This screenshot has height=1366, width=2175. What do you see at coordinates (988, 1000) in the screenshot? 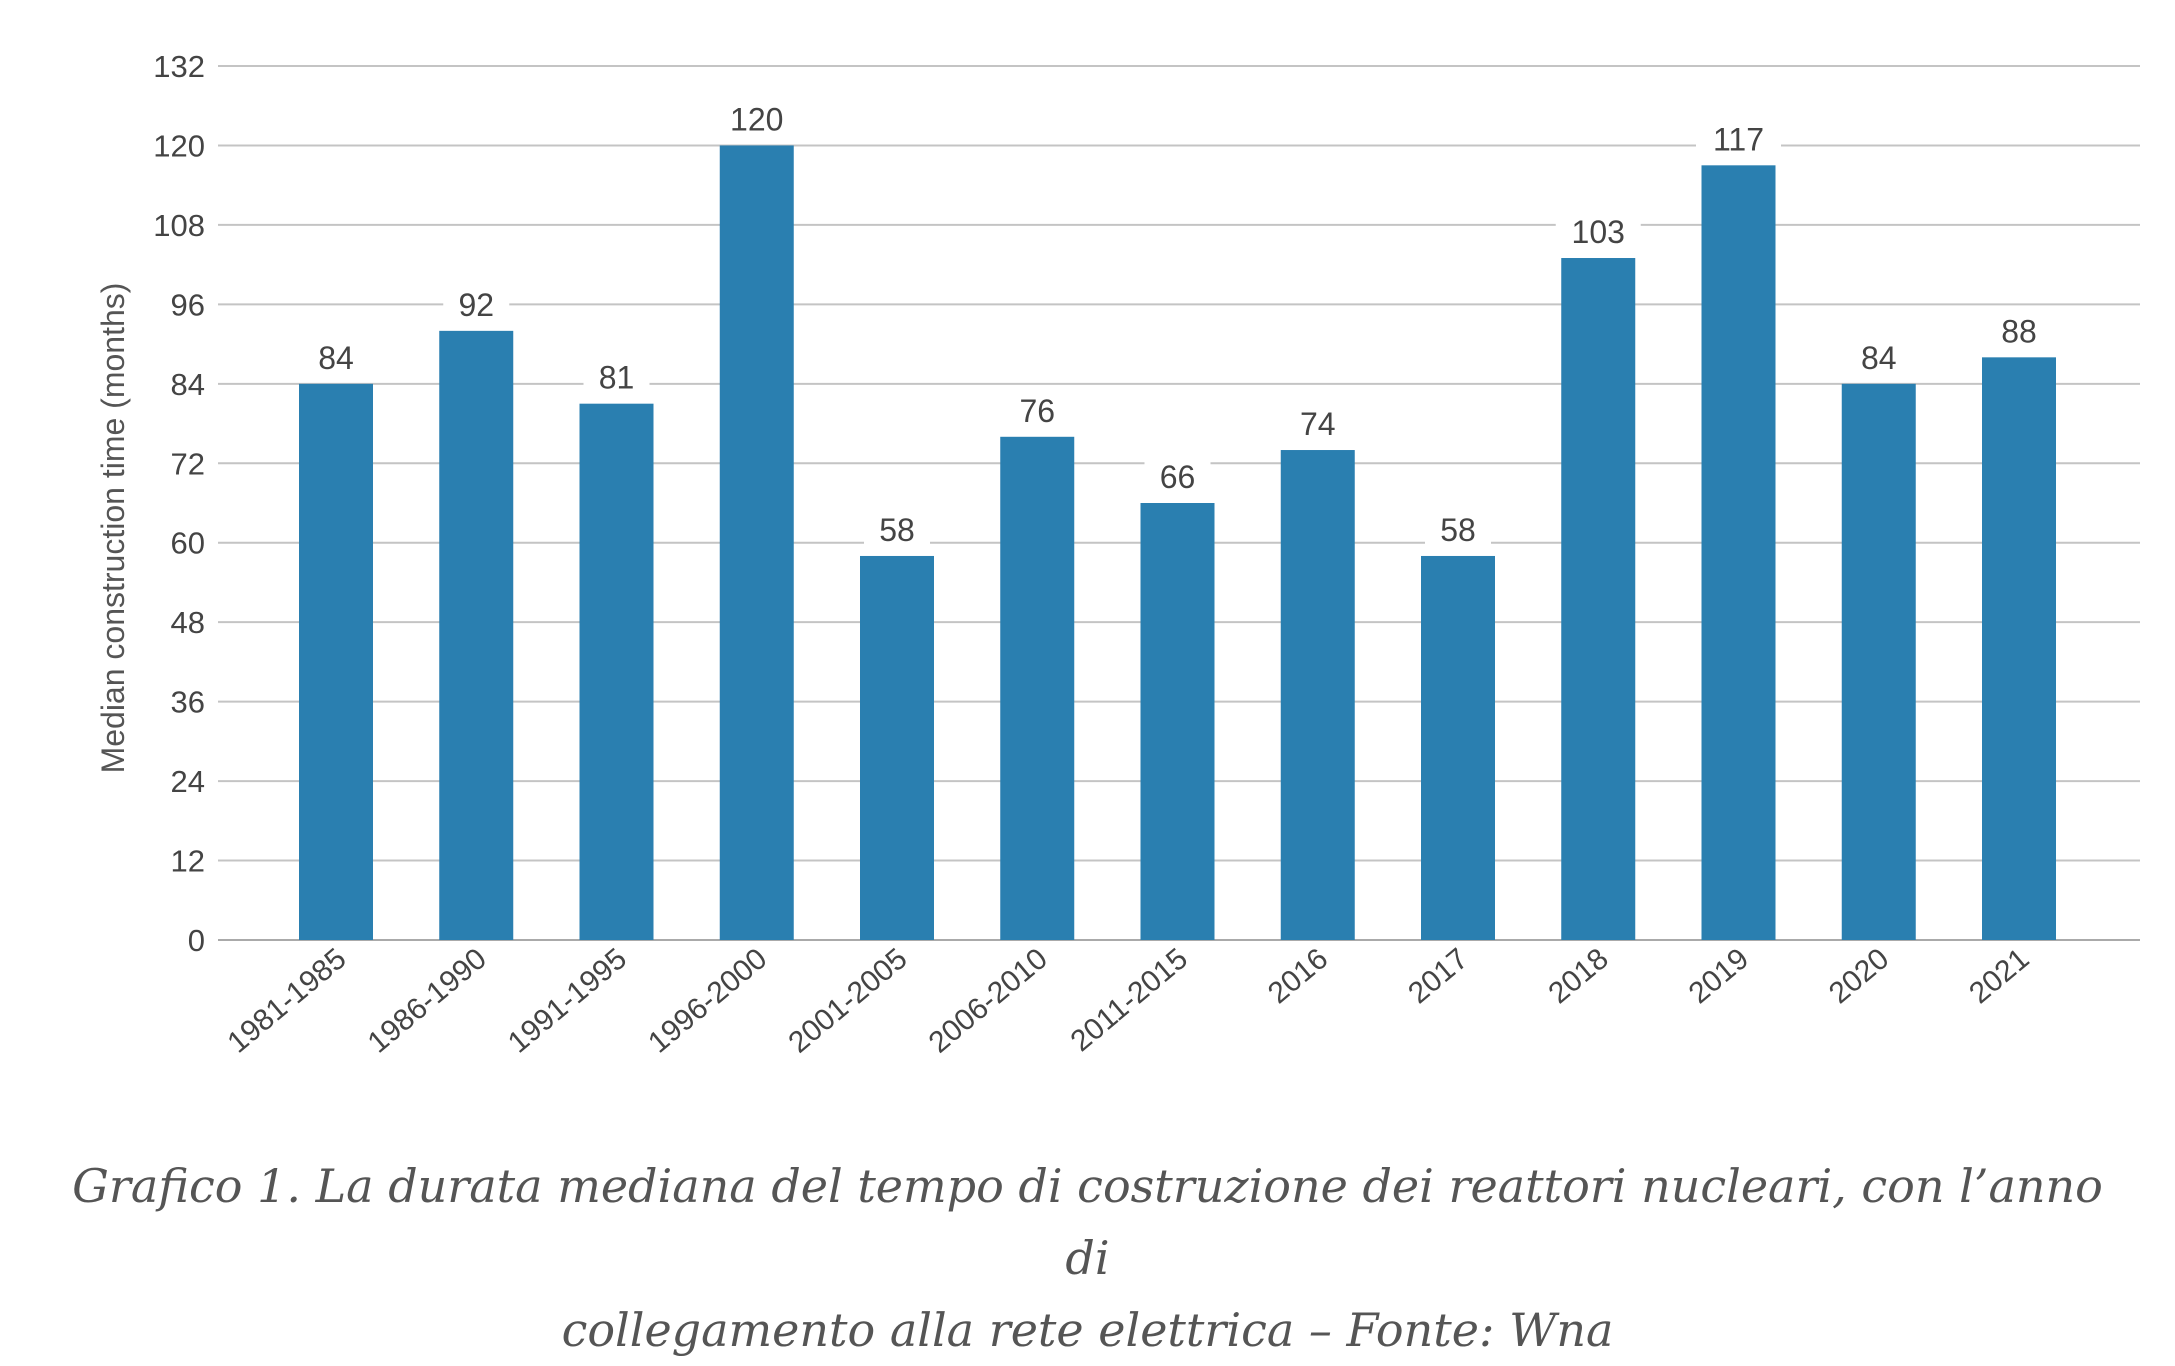
I see `x-tick-label: 2006-2010` at bounding box center [988, 1000].